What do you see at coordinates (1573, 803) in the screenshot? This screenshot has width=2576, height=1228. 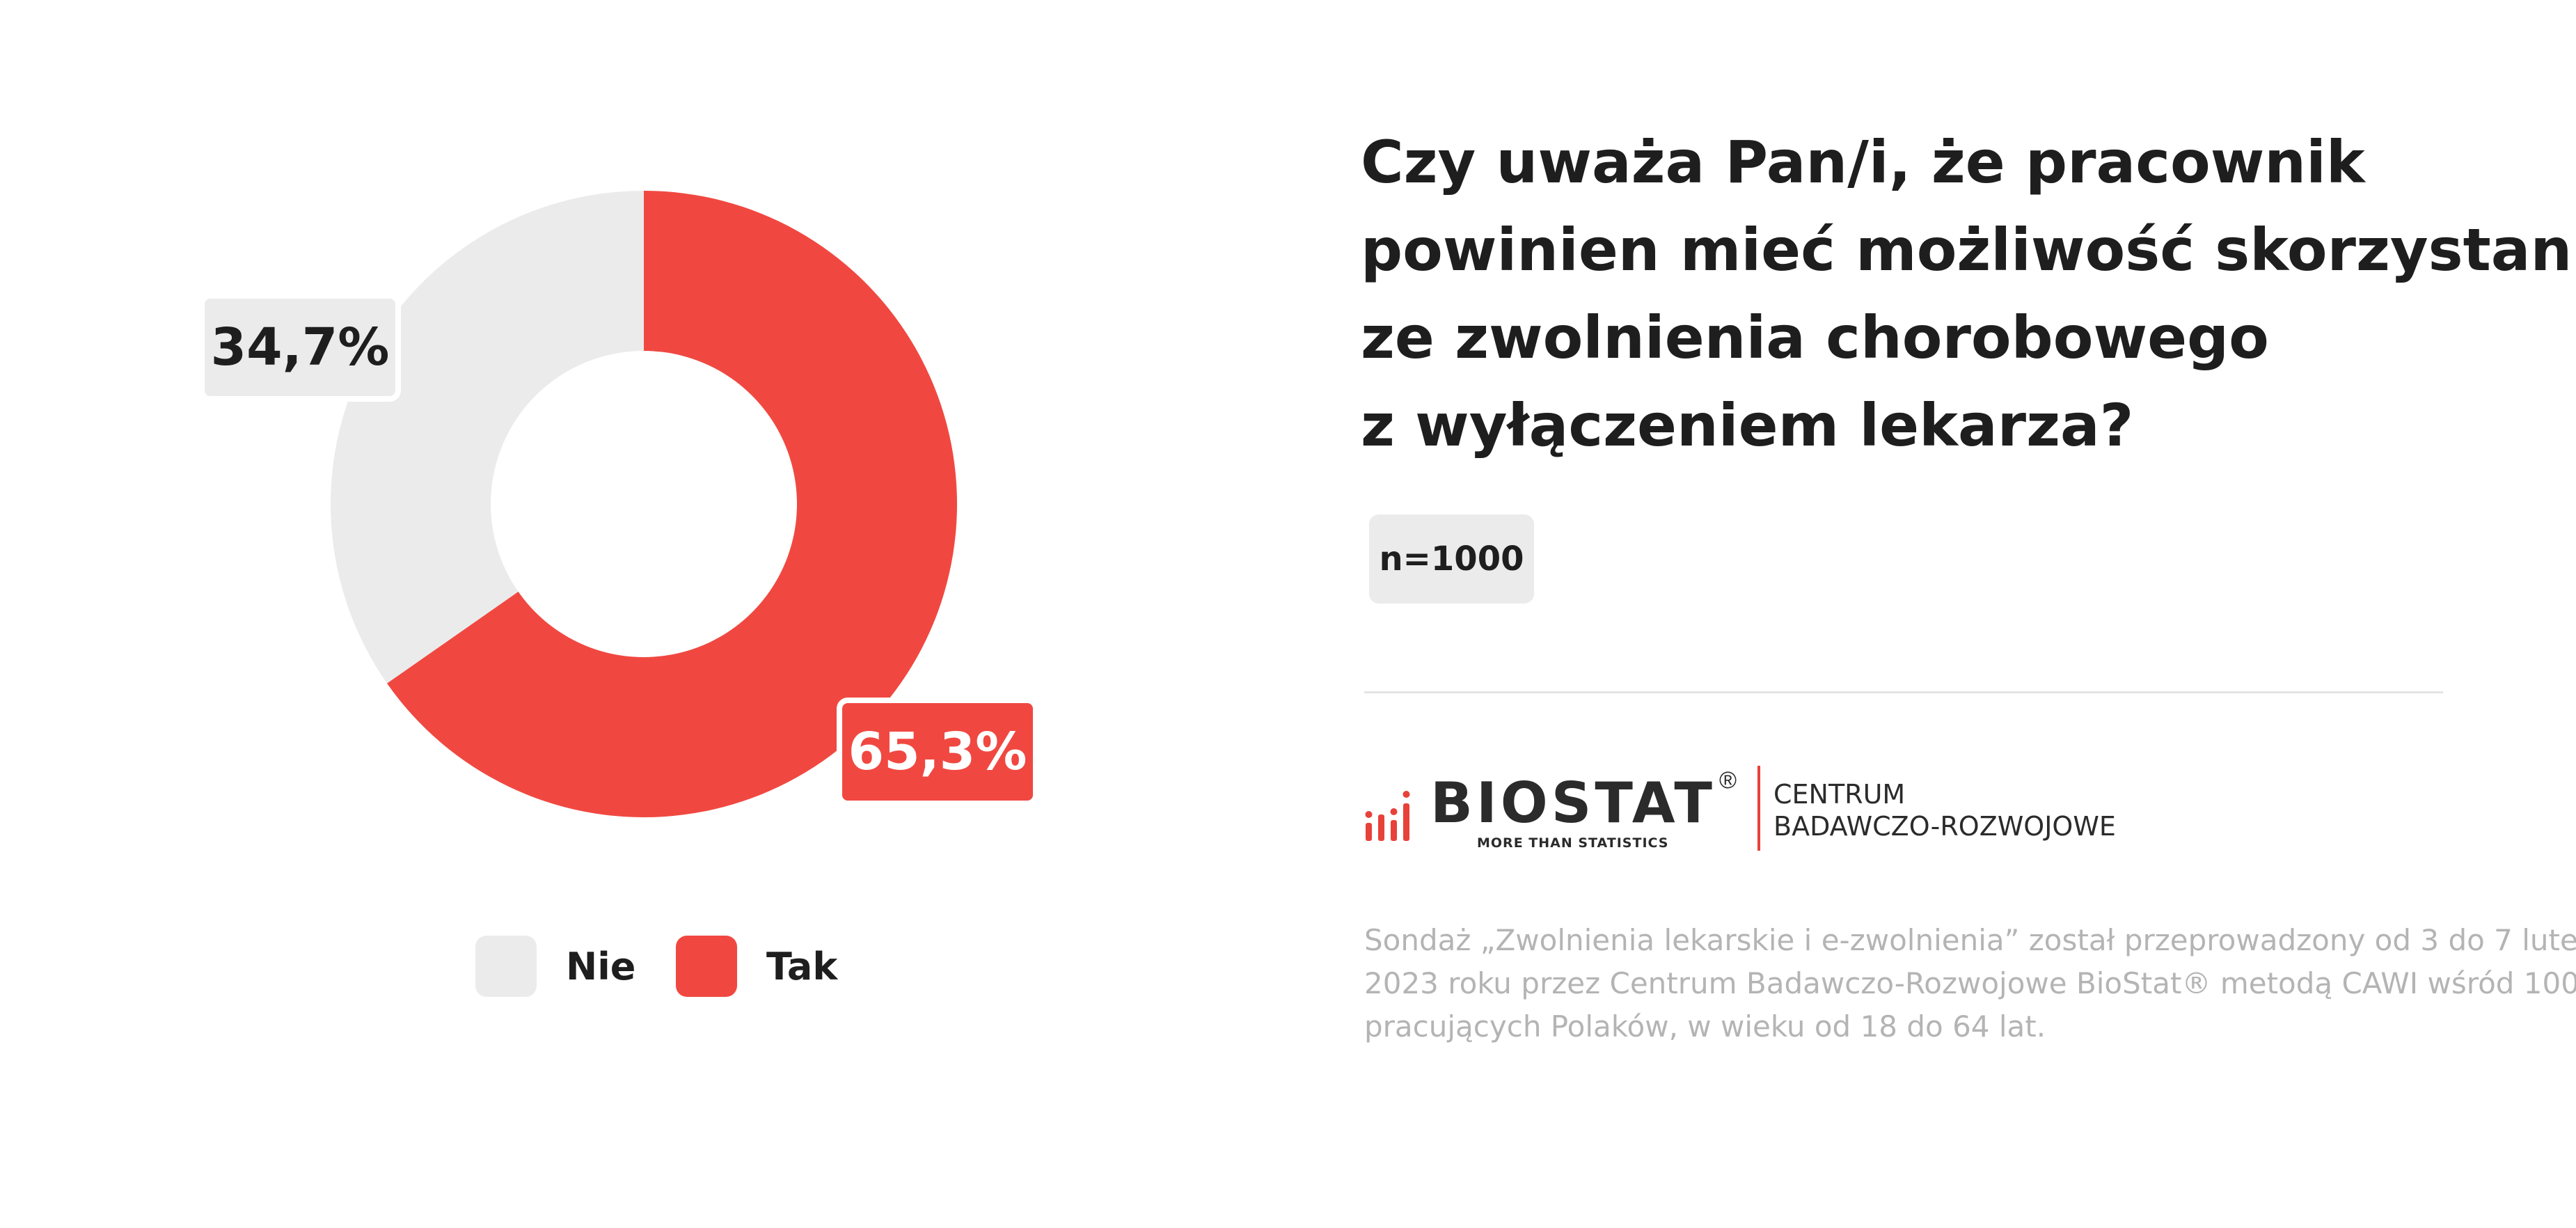 I see `biostat-wordmark: BIOSTAT` at bounding box center [1573, 803].